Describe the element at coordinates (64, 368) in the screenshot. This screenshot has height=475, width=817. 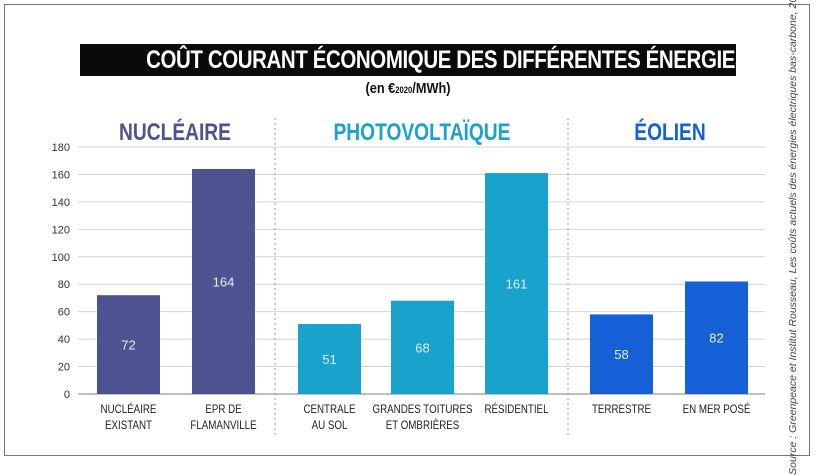
I see `y-tick-label: 20` at that location.